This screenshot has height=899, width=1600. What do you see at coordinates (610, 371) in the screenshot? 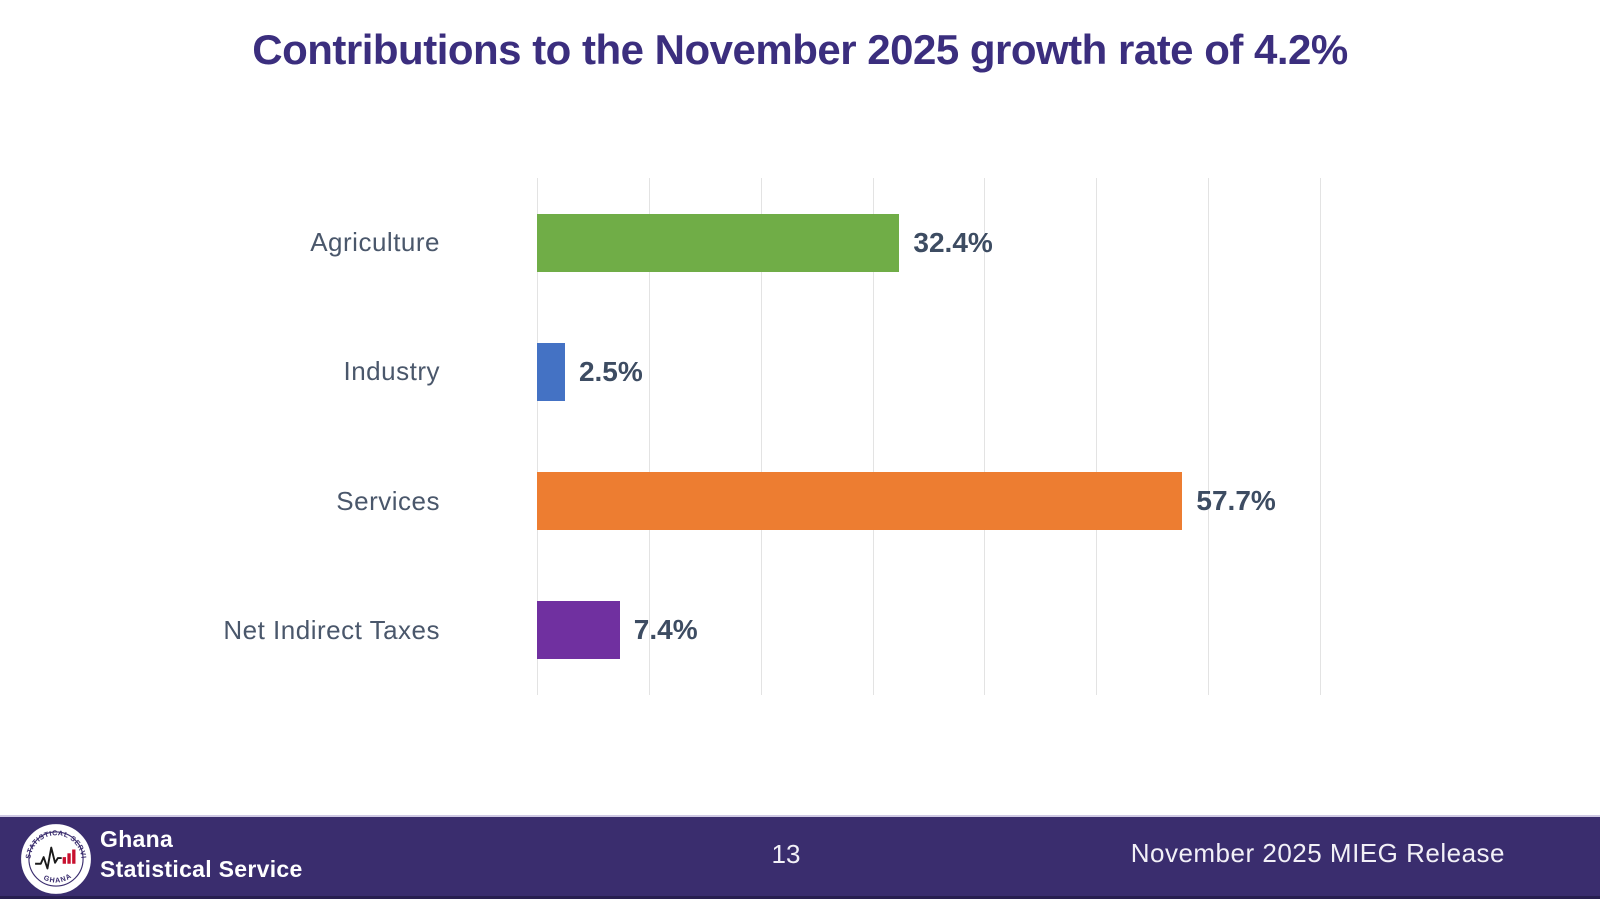
I see `value-label-industry: 2.5%` at bounding box center [610, 371].